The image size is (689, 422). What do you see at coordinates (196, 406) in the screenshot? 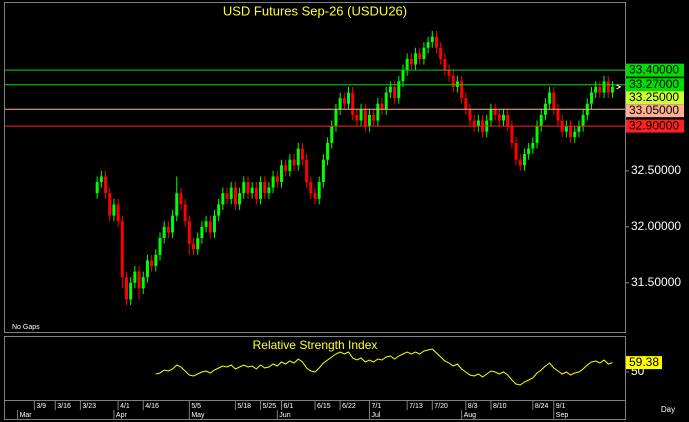
I see `x-tick-label: 5/5` at bounding box center [196, 406].